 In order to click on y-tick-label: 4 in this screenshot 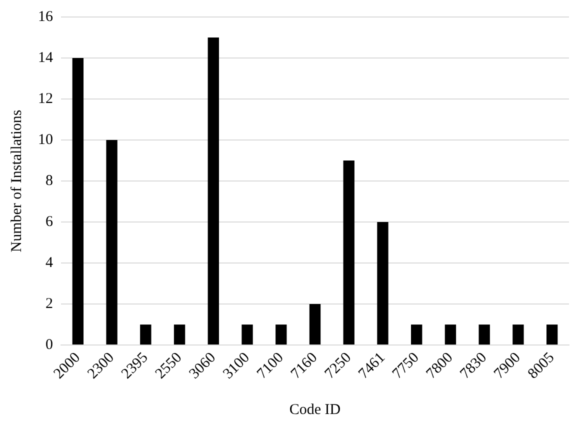, I will do `click(50, 262)`.